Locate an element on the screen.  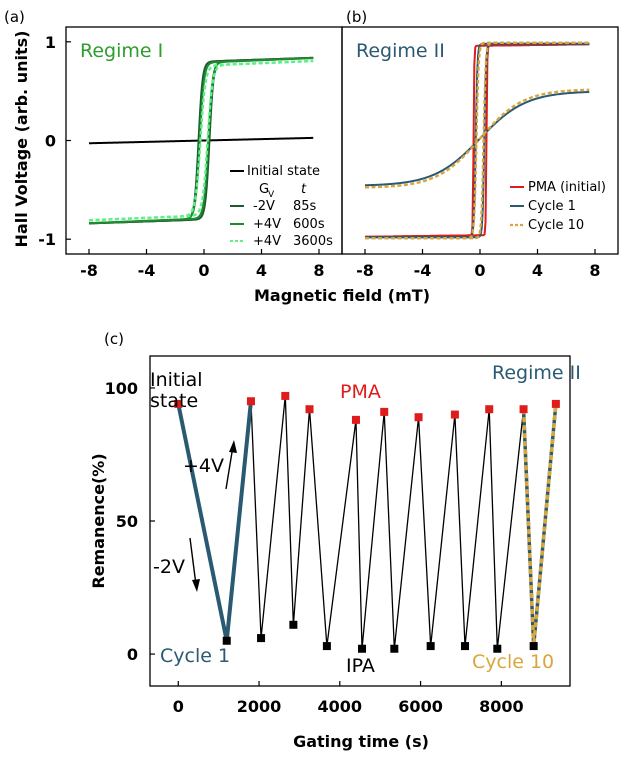
y-tick-label-2-2: 0 is located at coordinates (132, 654).